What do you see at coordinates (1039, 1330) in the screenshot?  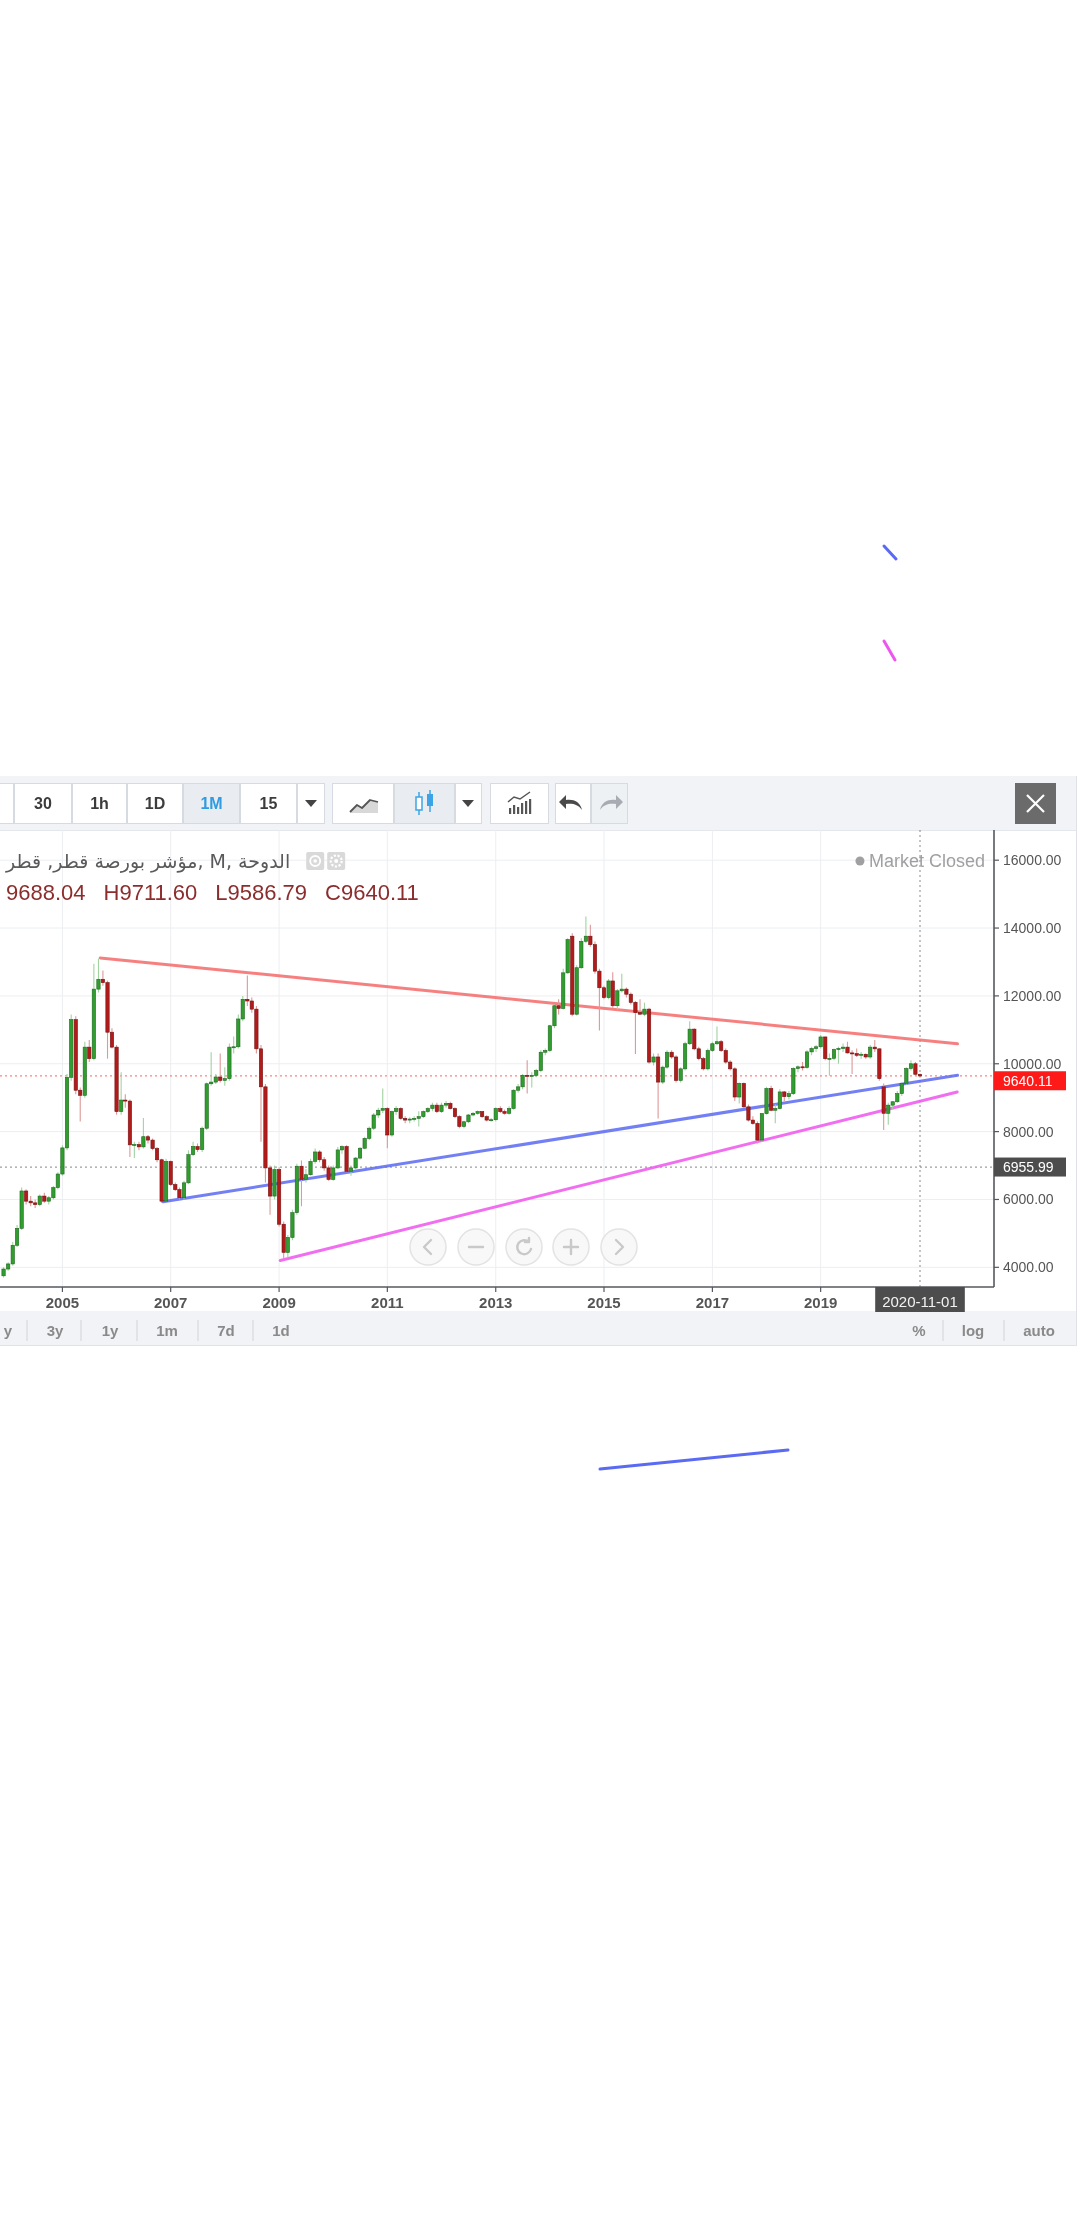 I see `annotation: auto` at bounding box center [1039, 1330].